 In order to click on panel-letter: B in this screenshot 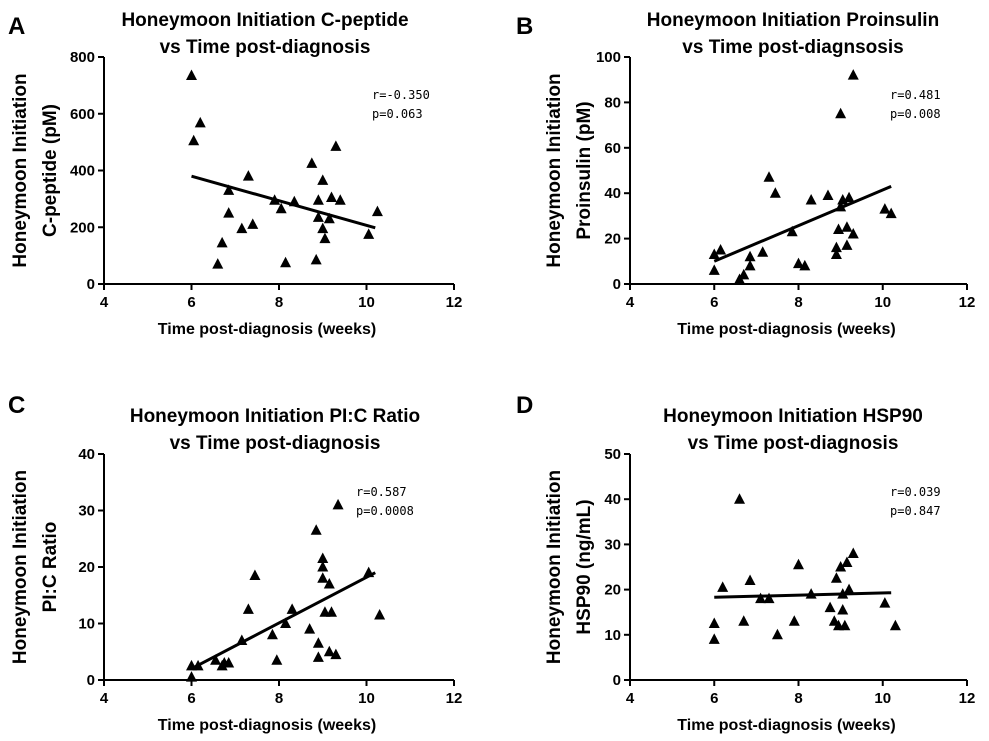, I will do `click(524, 26)`.